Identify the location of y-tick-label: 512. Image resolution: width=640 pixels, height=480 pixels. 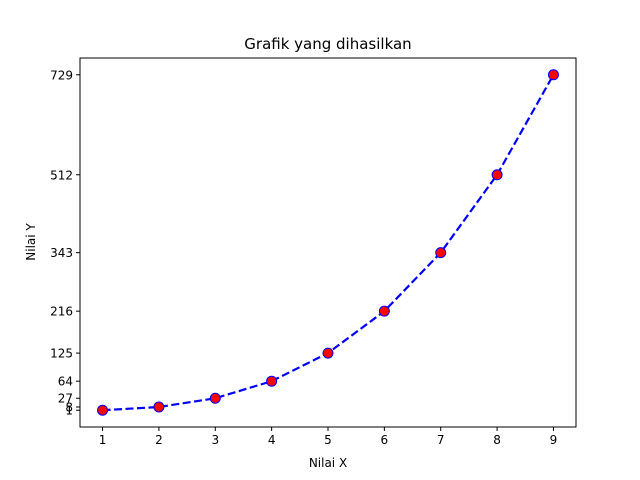
(61, 175).